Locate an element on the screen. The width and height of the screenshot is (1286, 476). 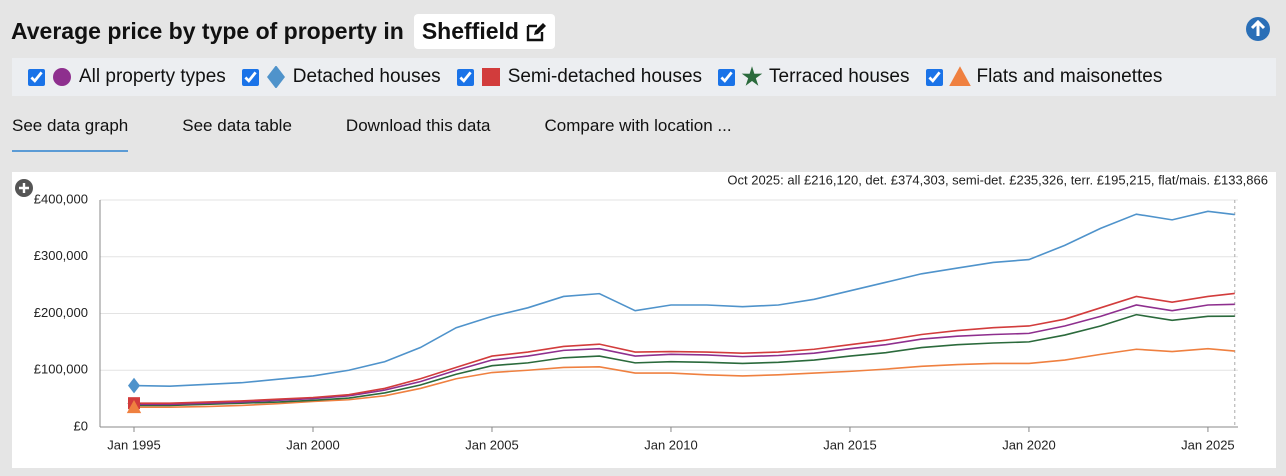
y-tick-label: £200,000 is located at coordinates (61, 312).